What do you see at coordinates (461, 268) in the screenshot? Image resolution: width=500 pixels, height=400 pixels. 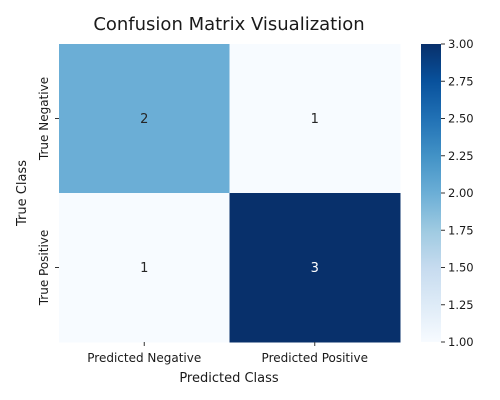 I see `colorbar-tick-label: 1.50` at bounding box center [461, 268].